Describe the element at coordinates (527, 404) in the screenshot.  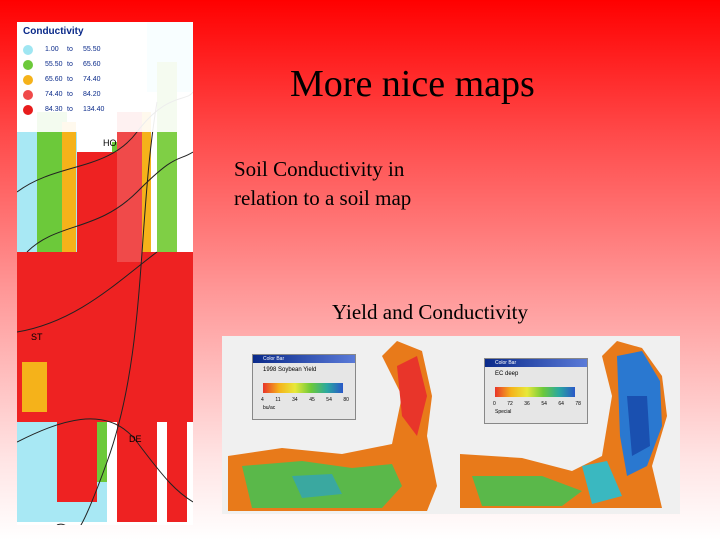
I see `ec-colorbar-tick: 36` at that location.